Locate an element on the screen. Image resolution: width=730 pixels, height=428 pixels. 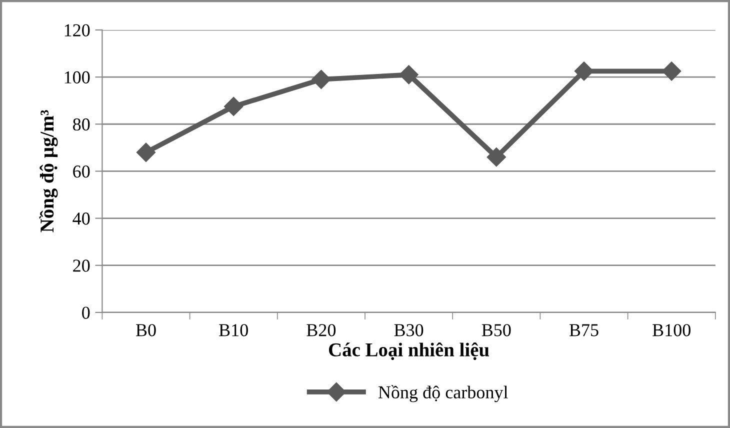
y-tick-label: 0 is located at coordinates (86, 312).